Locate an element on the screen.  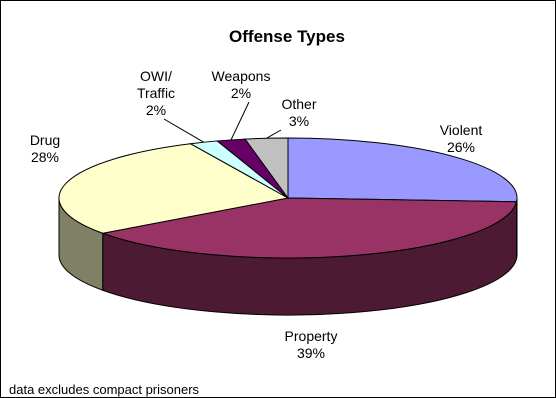
slice-percent-0: 26% is located at coordinates (461, 147).